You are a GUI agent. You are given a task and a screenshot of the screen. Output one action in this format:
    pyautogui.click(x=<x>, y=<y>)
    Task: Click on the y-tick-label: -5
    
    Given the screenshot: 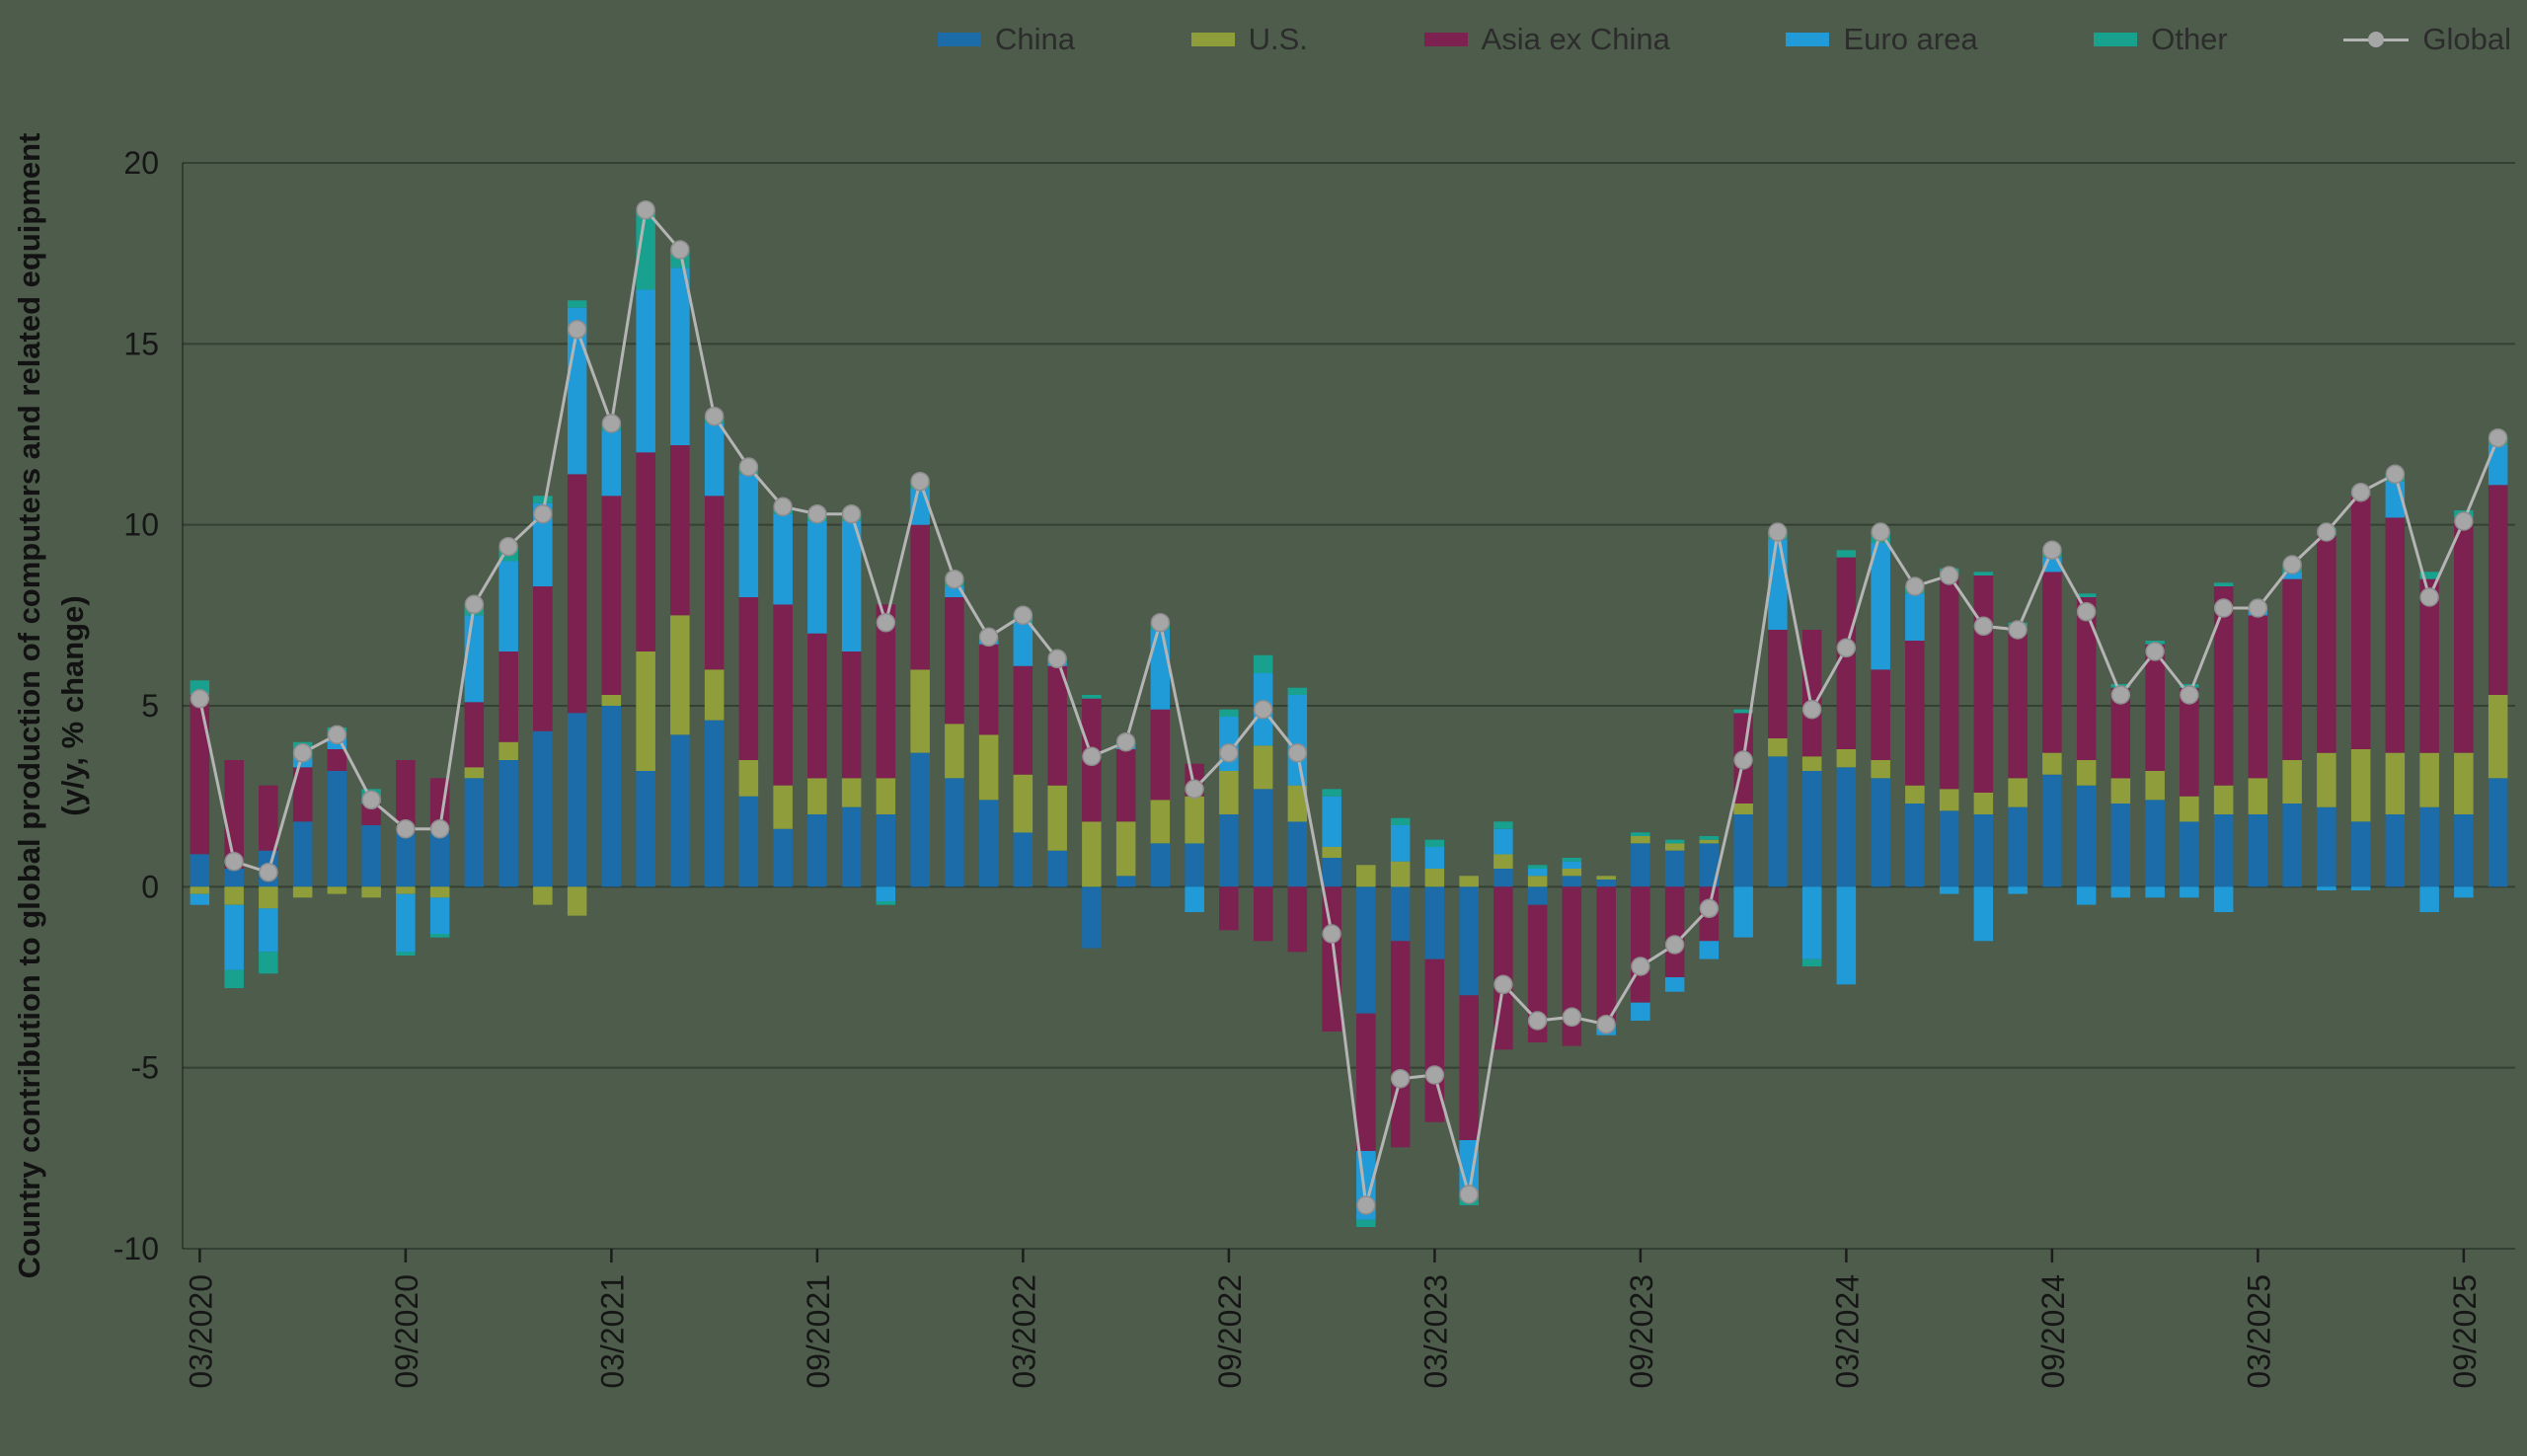 What is the action you would take?
    pyautogui.click(x=145, y=1068)
    